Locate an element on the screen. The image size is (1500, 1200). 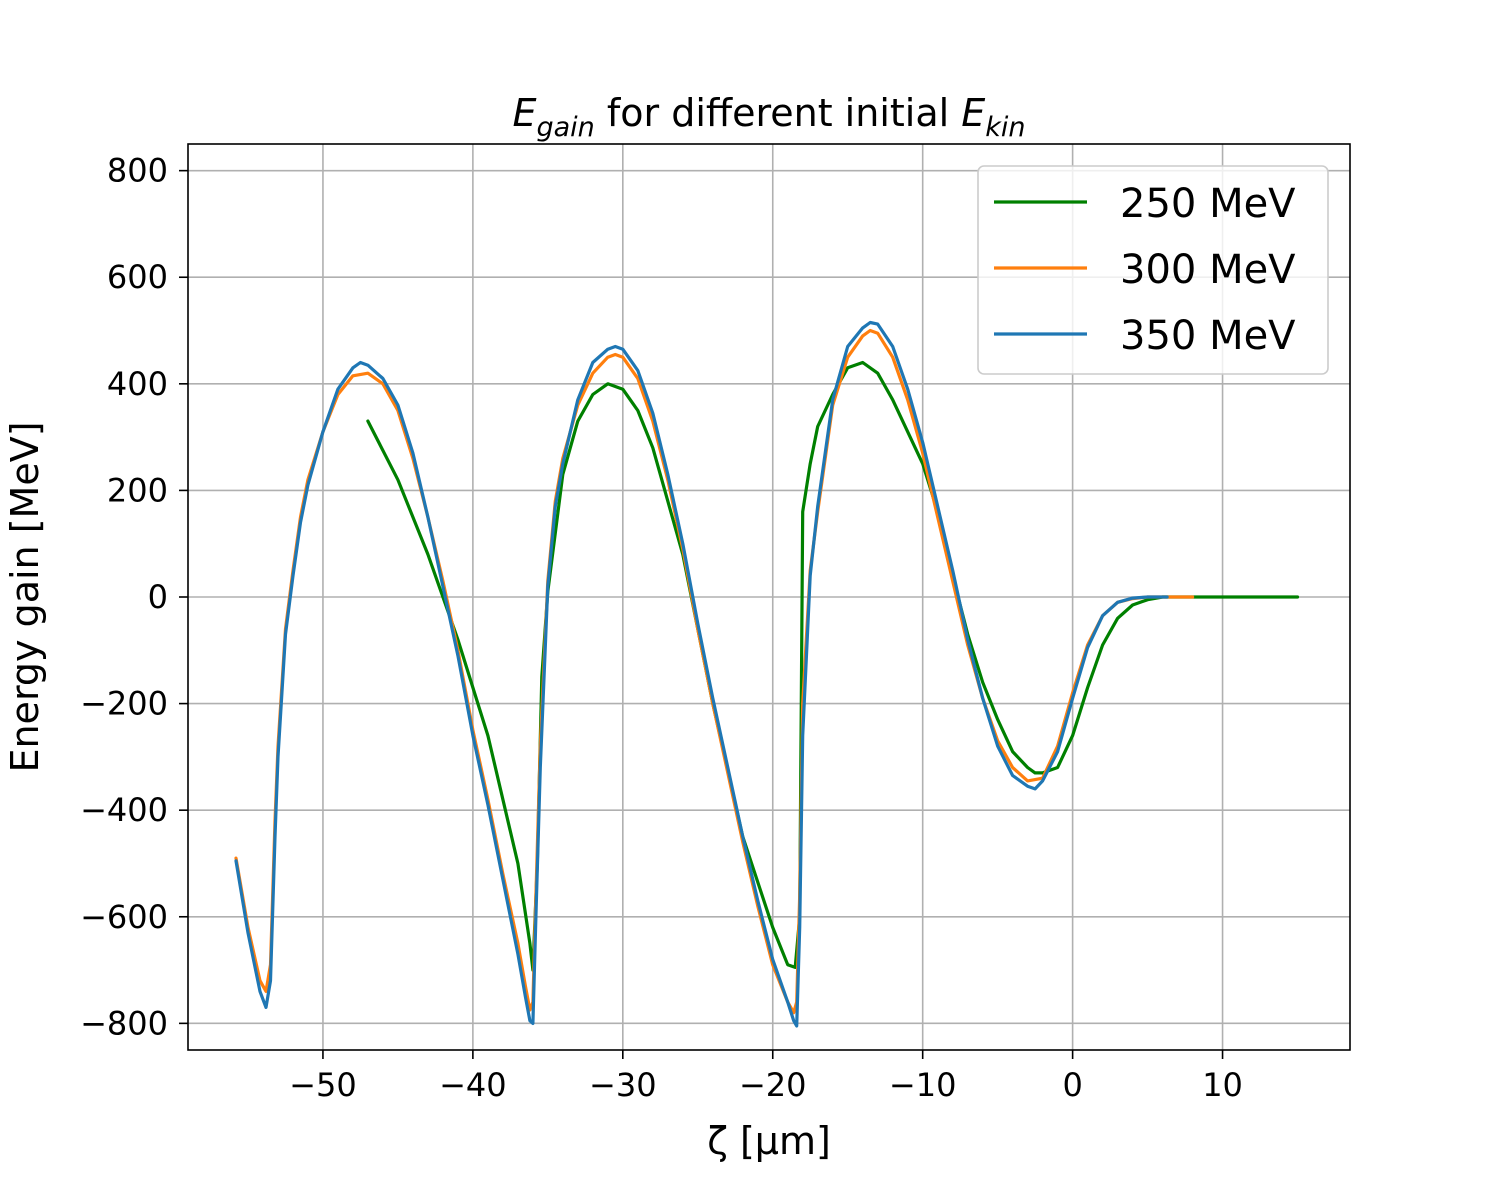
x-tick-label: 10 is located at coordinates (1222, 1085).